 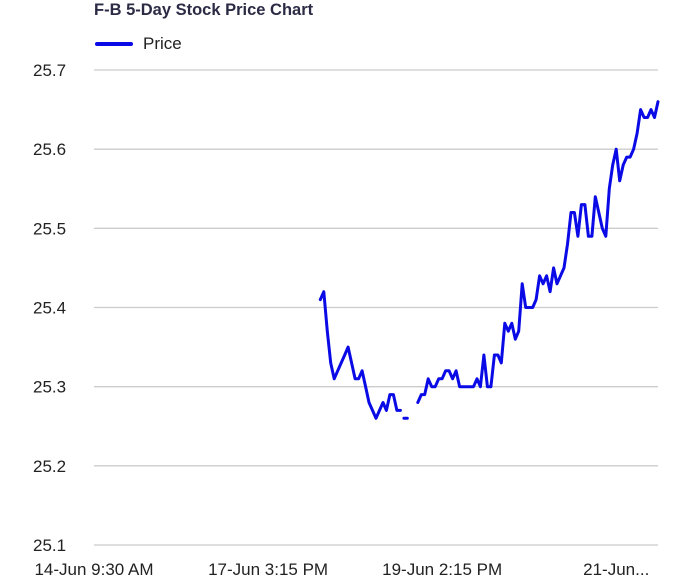 I want to click on y-tick-label: 25.2, so click(x=49, y=466).